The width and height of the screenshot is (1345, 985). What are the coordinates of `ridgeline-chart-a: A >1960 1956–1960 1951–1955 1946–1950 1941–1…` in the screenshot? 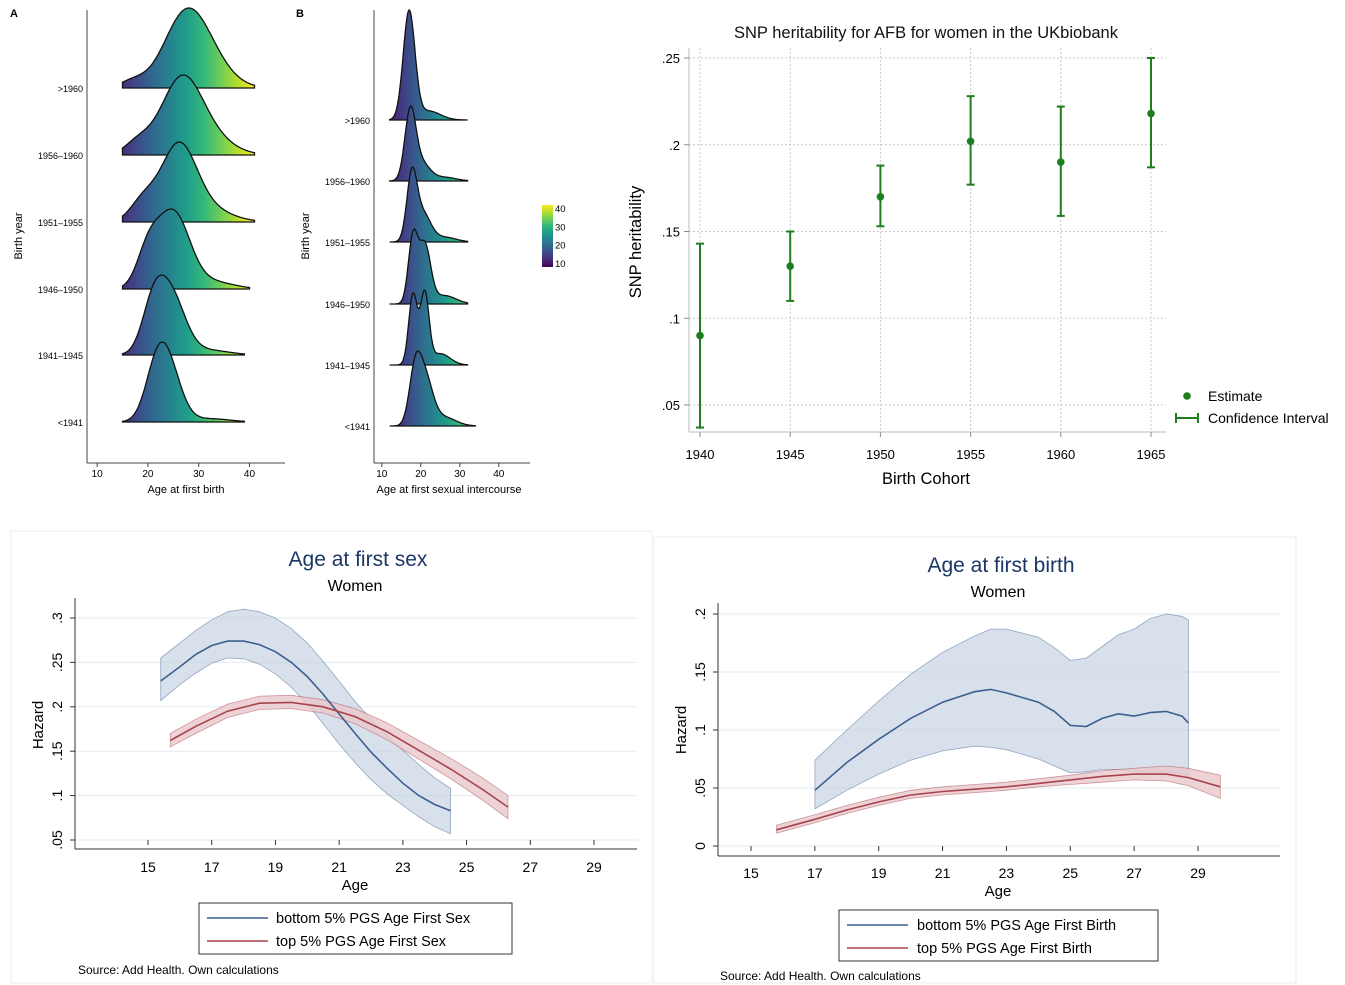 It's located at (147, 251).